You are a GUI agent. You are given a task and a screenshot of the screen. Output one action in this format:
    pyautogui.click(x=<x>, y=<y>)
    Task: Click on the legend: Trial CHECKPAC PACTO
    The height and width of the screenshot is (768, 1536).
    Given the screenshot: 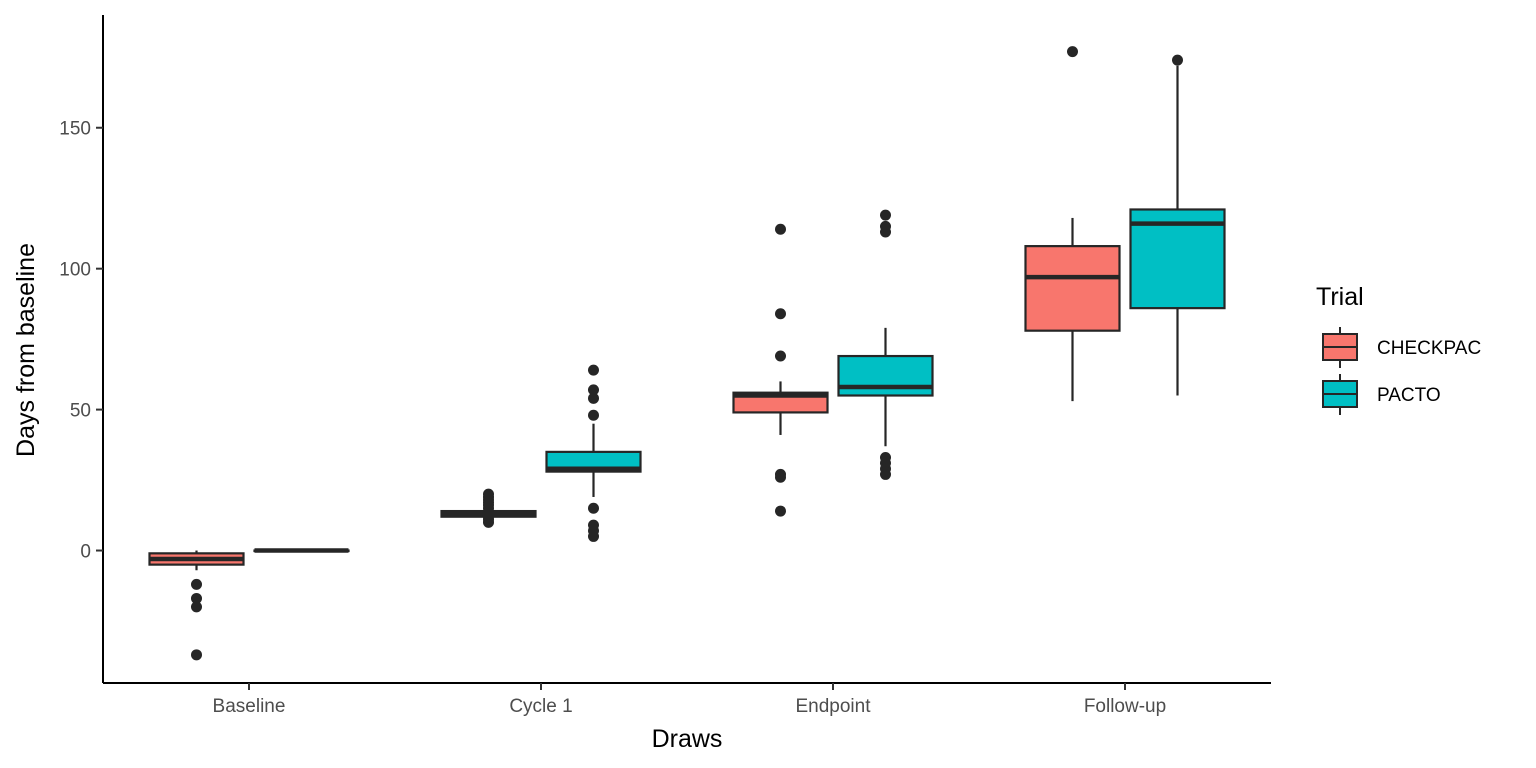 What is the action you would take?
    pyautogui.click(x=1398, y=349)
    